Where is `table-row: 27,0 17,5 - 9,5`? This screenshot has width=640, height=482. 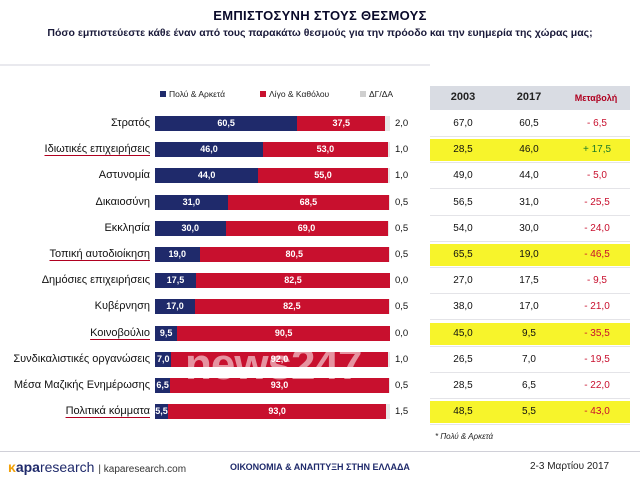 table-row: 27,0 17,5 - 9,5 is located at coordinates (530, 281).